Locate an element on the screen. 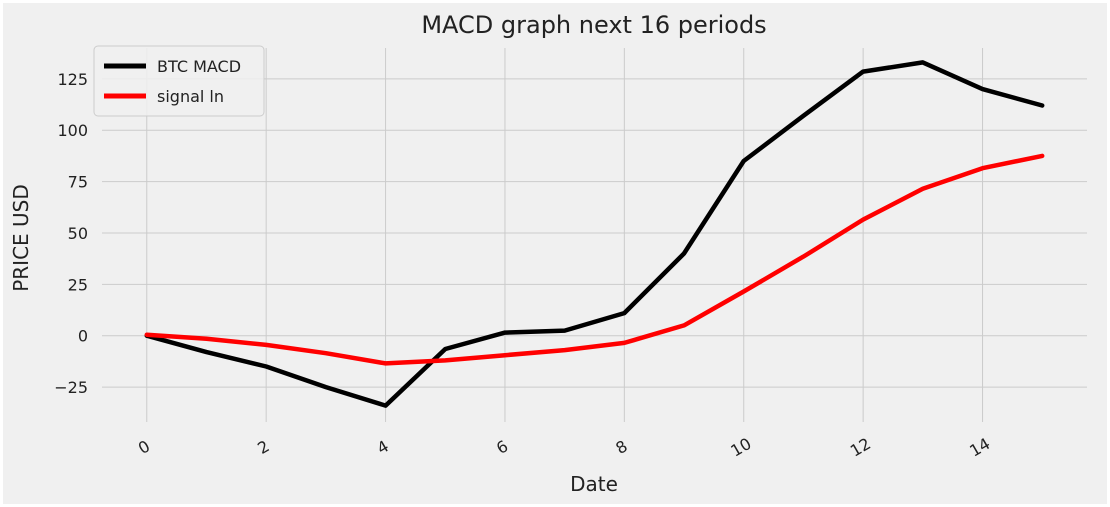  y-tick-label: 75 is located at coordinates (78, 182).